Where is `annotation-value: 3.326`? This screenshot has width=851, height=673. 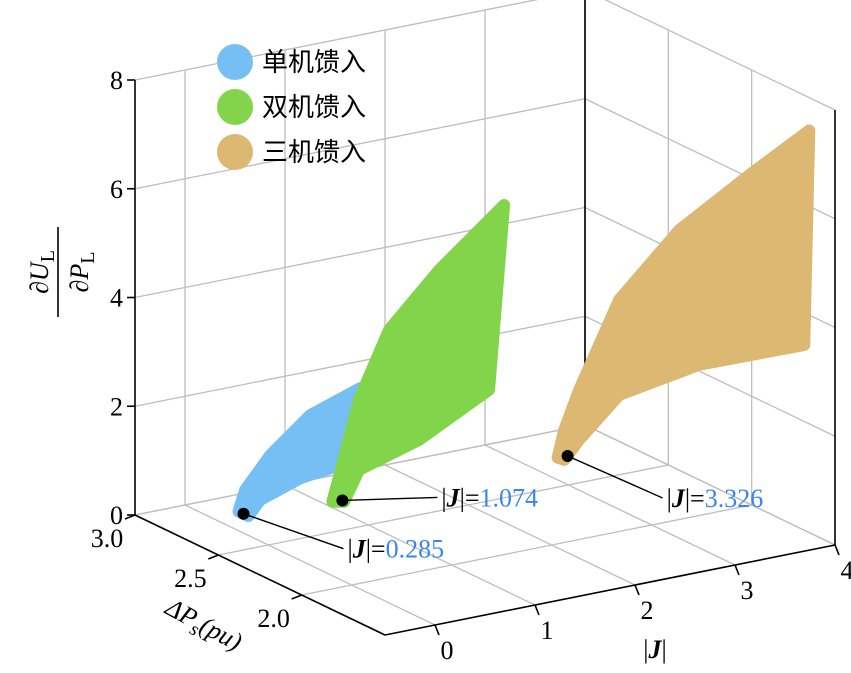 annotation-value: 3.326 is located at coordinates (734, 498).